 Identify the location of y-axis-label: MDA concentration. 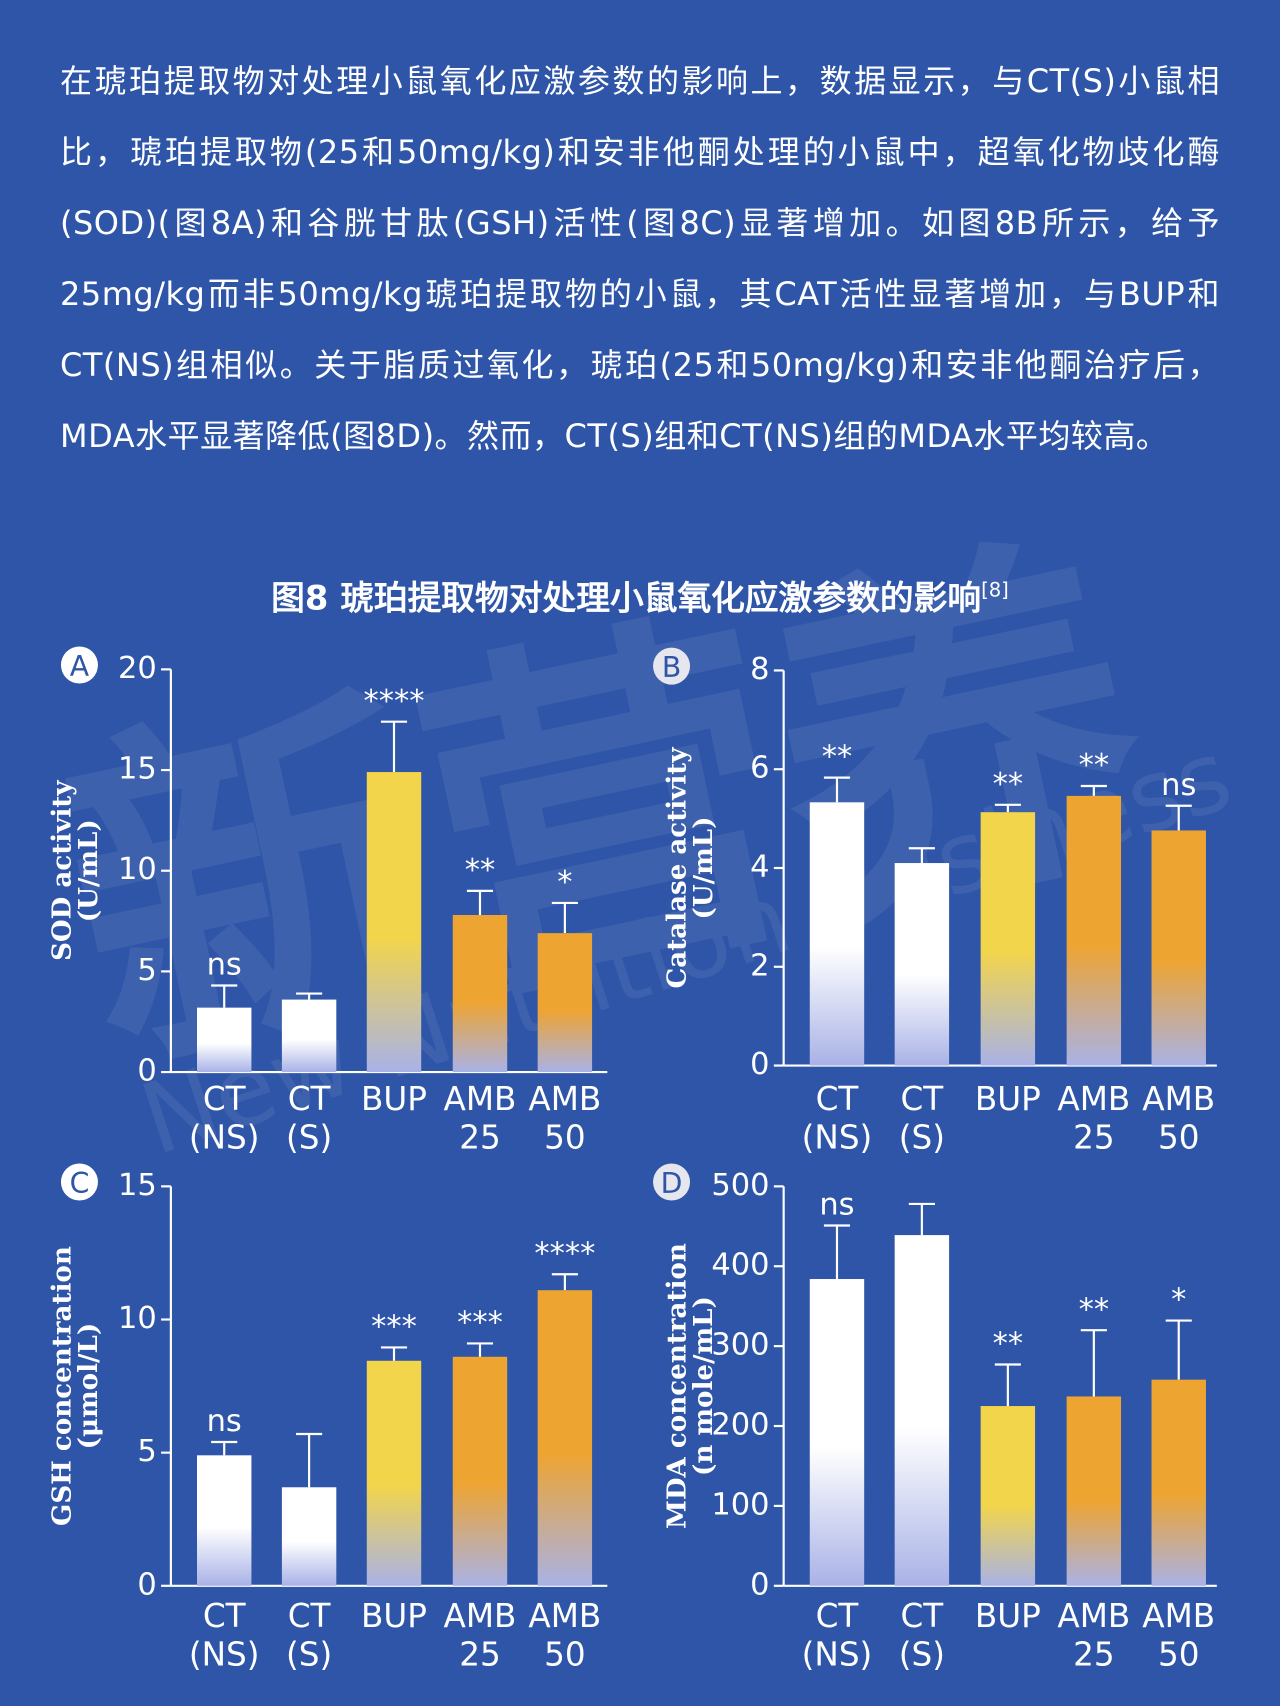
(677, 1386).